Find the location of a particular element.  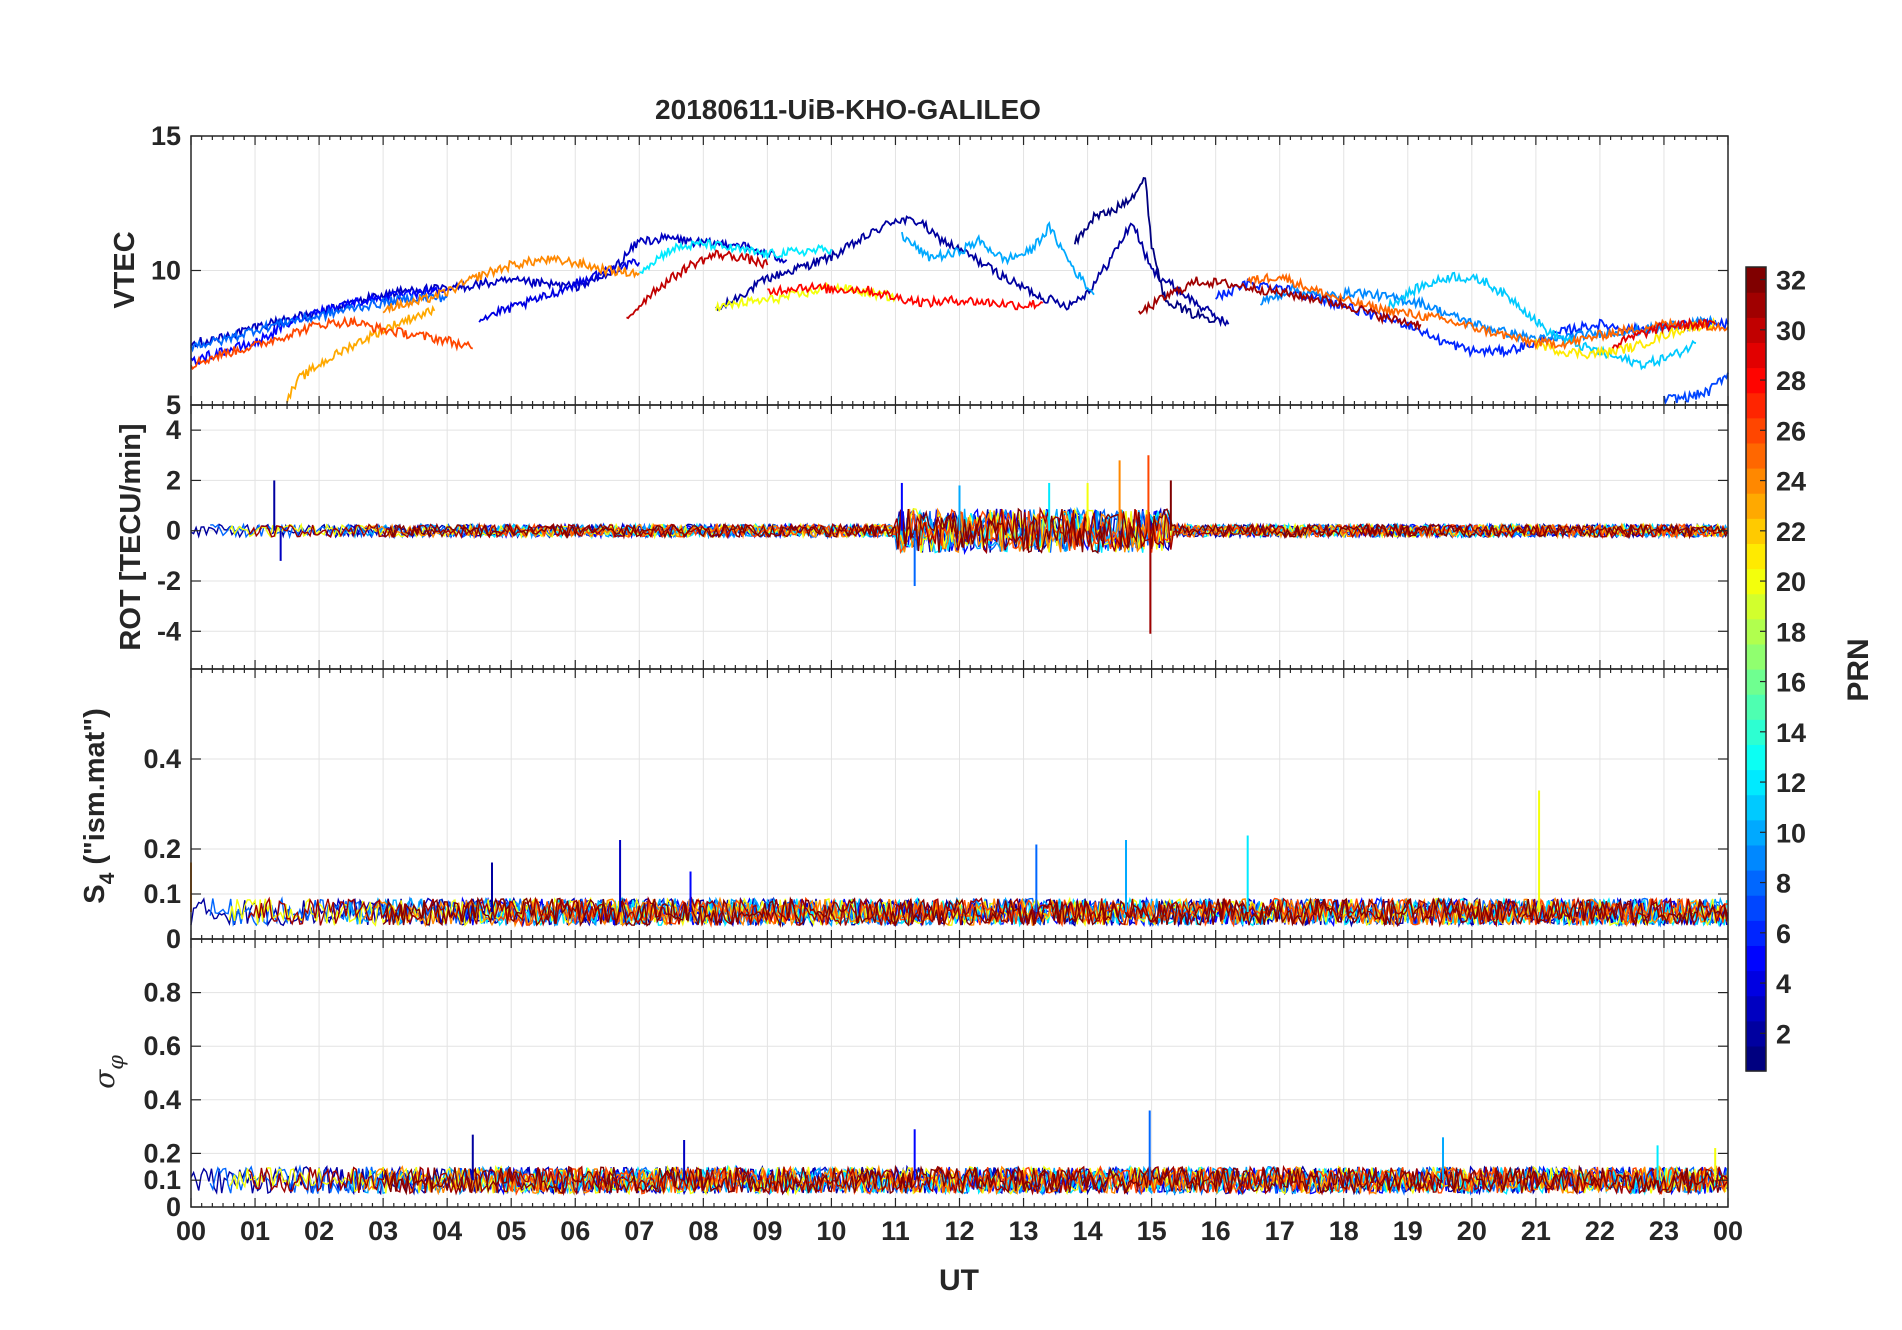

x-tick-label: 03 is located at coordinates (383, 1231).